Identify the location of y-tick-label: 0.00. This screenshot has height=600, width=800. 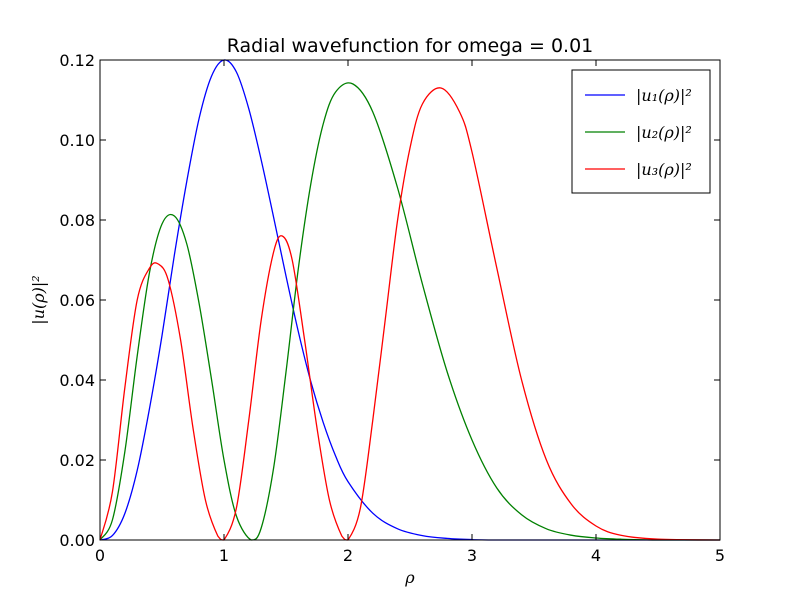
(77, 540).